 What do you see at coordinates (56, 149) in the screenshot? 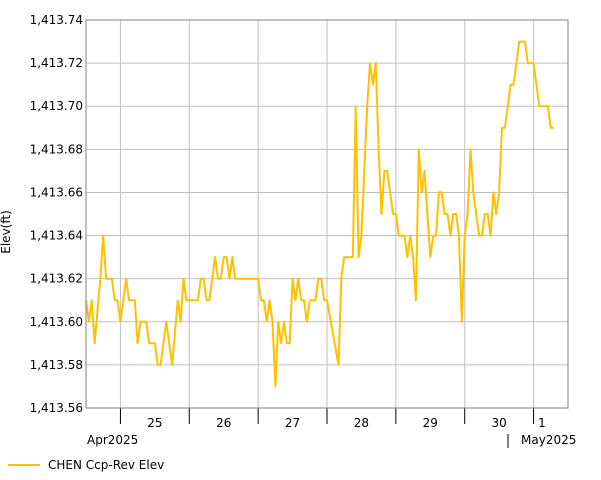
I see `y-tick-label: 1,413.68` at bounding box center [56, 149].